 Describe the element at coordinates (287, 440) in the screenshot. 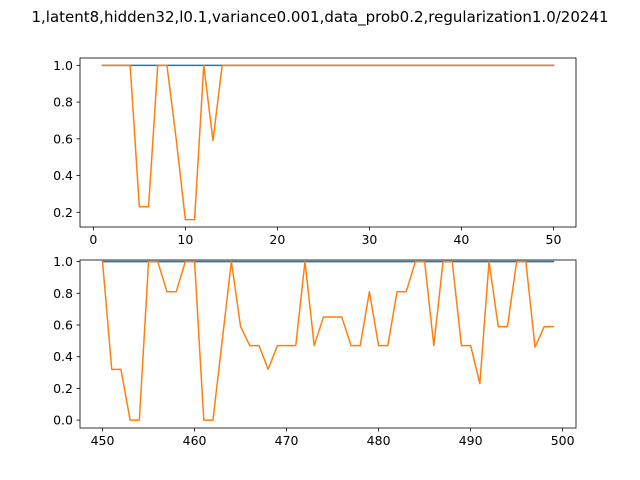

I see `subplot-2-xtick-label: 470` at that location.